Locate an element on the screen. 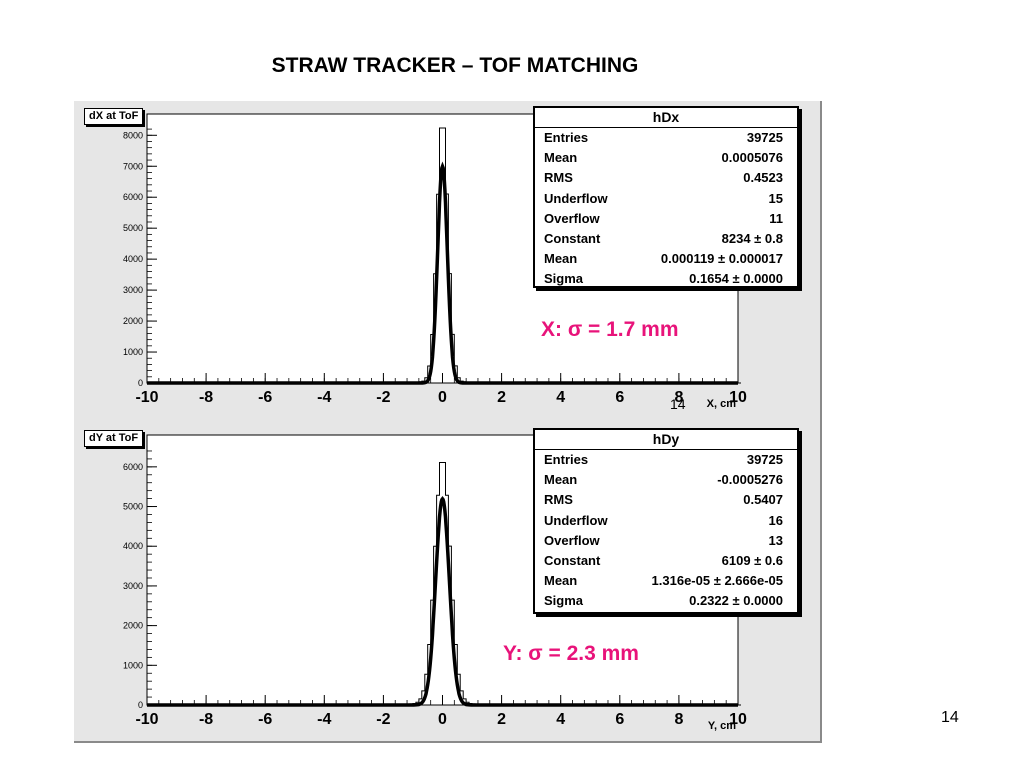 This screenshot has width=1024, height=768. stats-value: 1.316e-05 ± 2.666e-05 is located at coordinates (717, 581).